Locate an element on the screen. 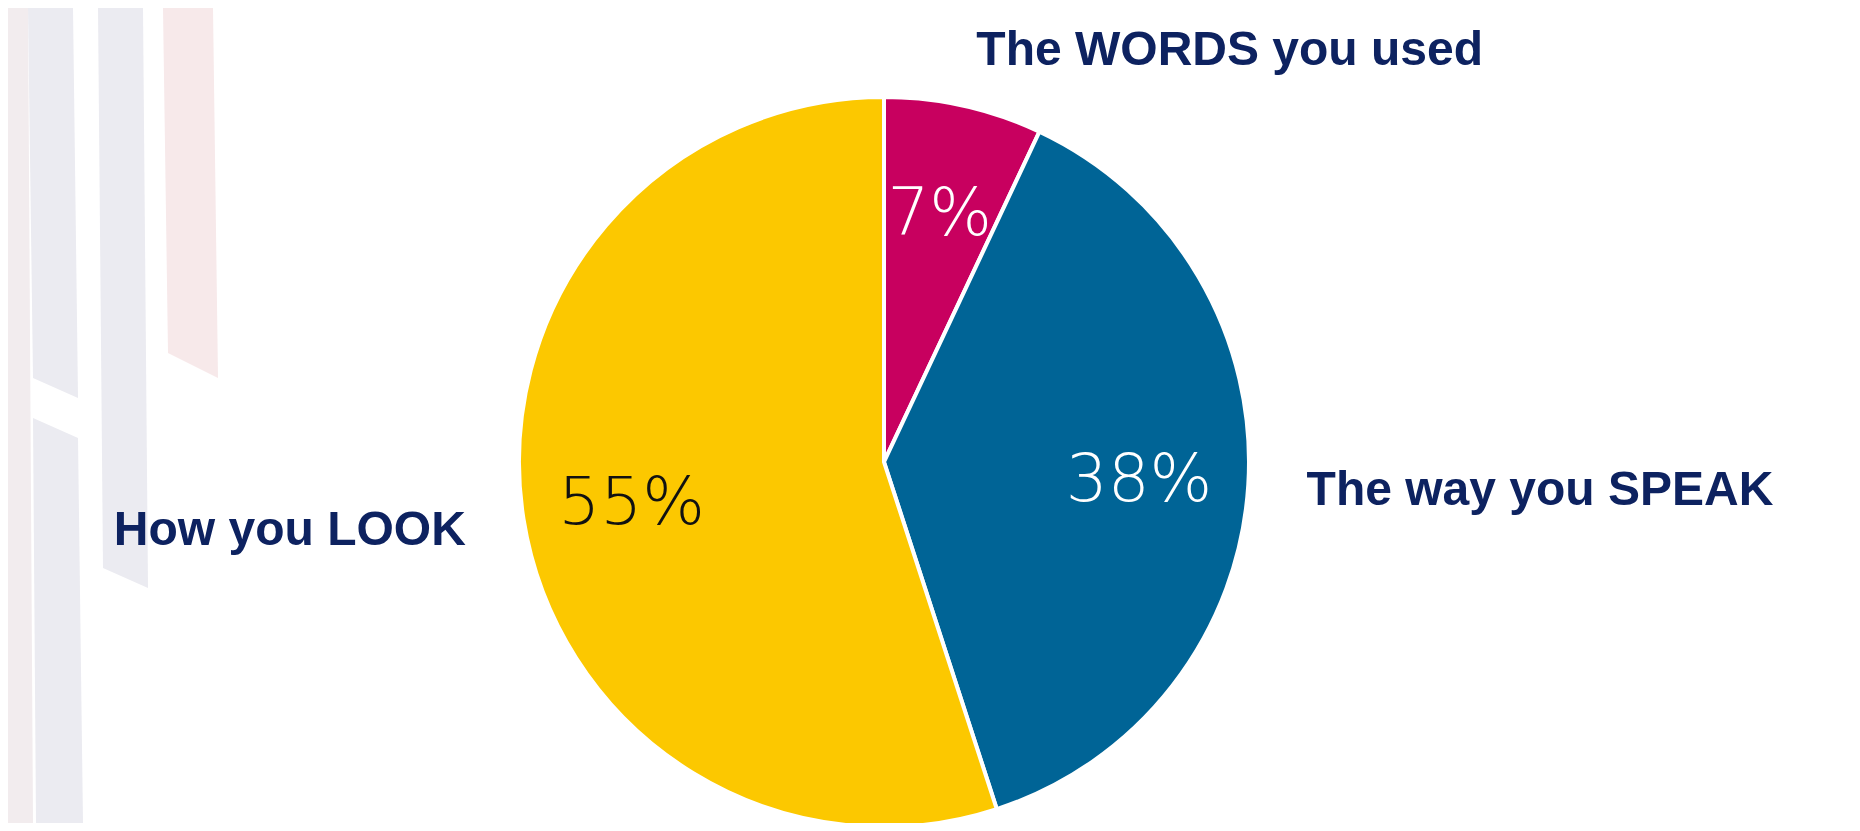 The height and width of the screenshot is (831, 1860). data-label: 55% is located at coordinates (631, 502).